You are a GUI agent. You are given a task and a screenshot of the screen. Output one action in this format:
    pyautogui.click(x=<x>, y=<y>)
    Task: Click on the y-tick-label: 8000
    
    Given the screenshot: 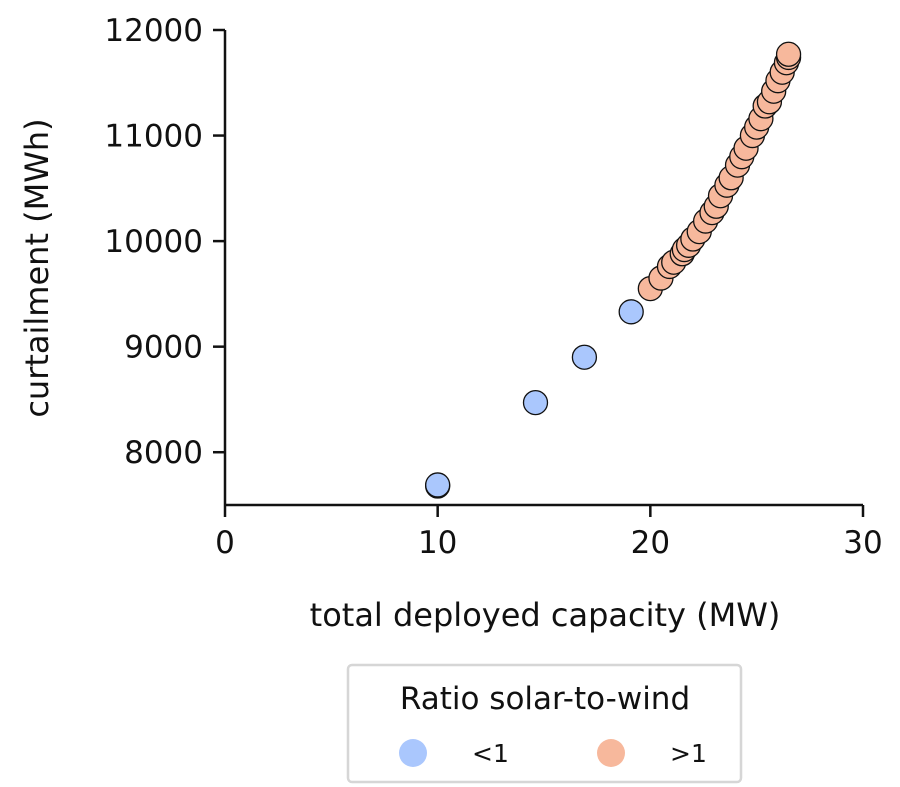 What is the action you would take?
    pyautogui.click(x=163, y=453)
    